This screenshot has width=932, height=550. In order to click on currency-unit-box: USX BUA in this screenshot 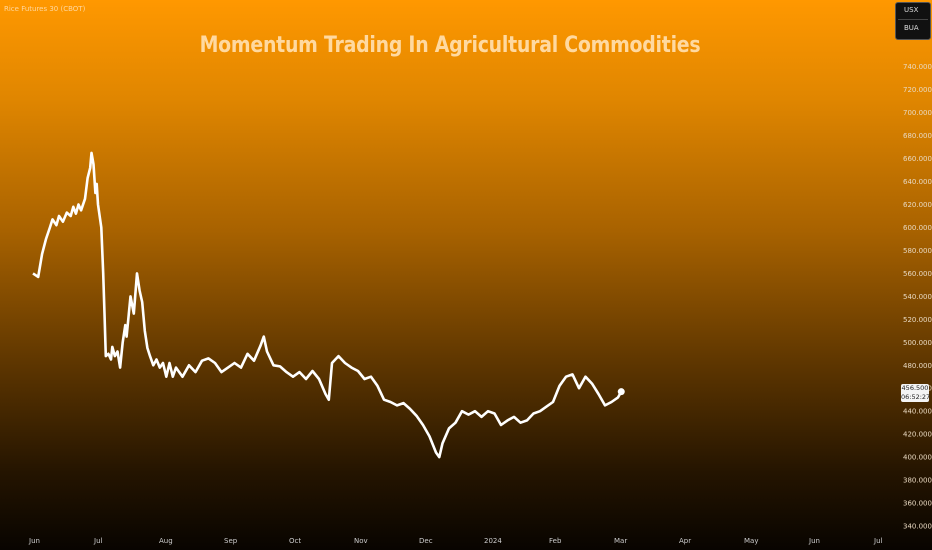, I will do `click(913, 21)`.